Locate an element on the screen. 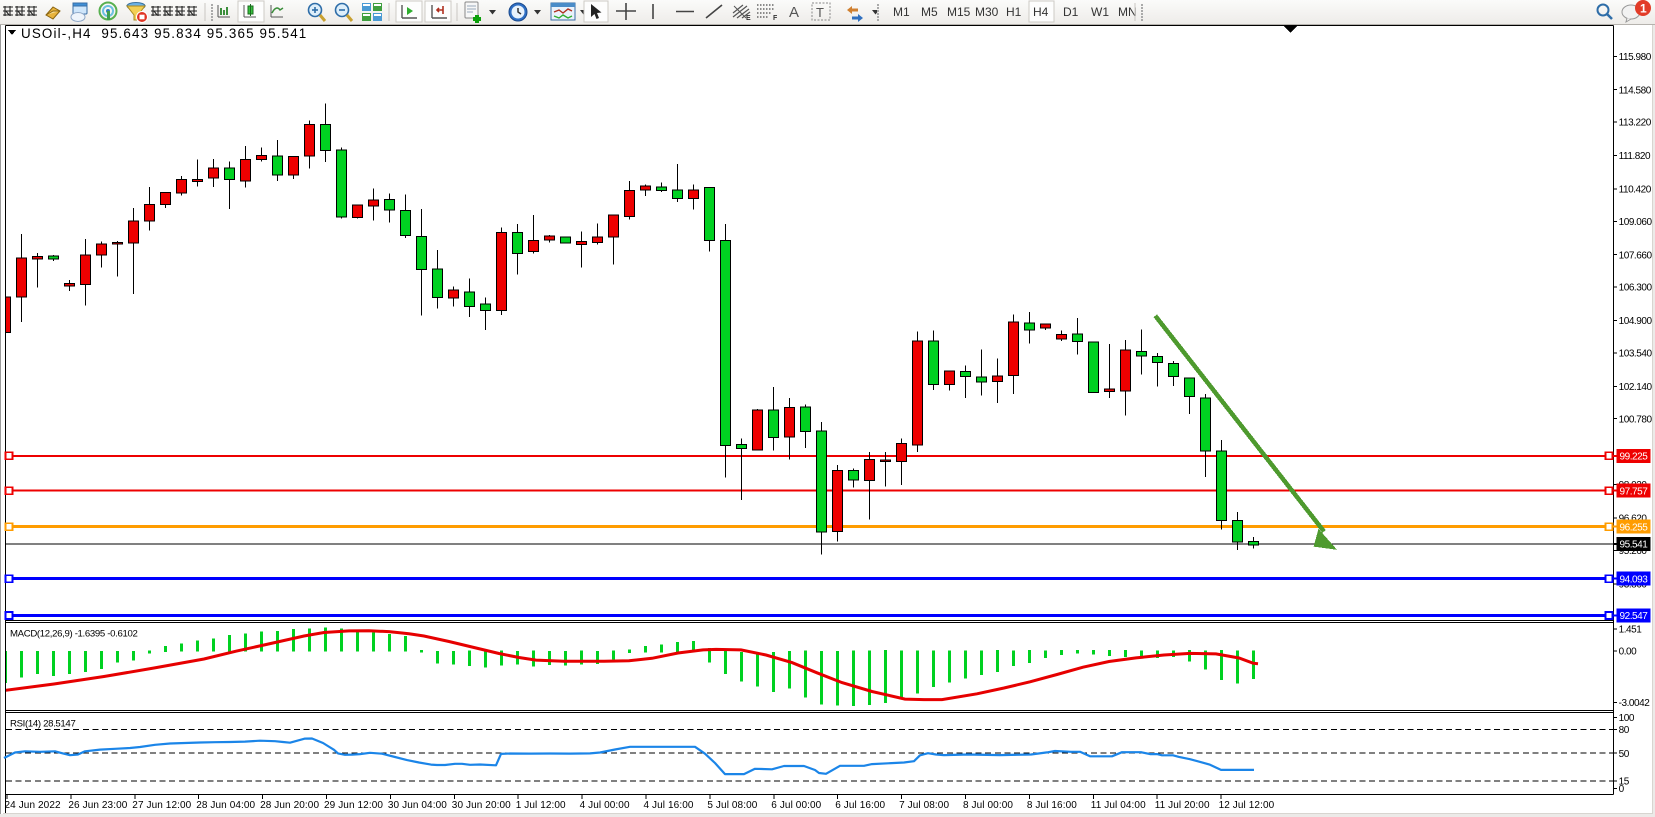  svg-text: 11 Jul 20:00 is located at coordinates (1182, 805).